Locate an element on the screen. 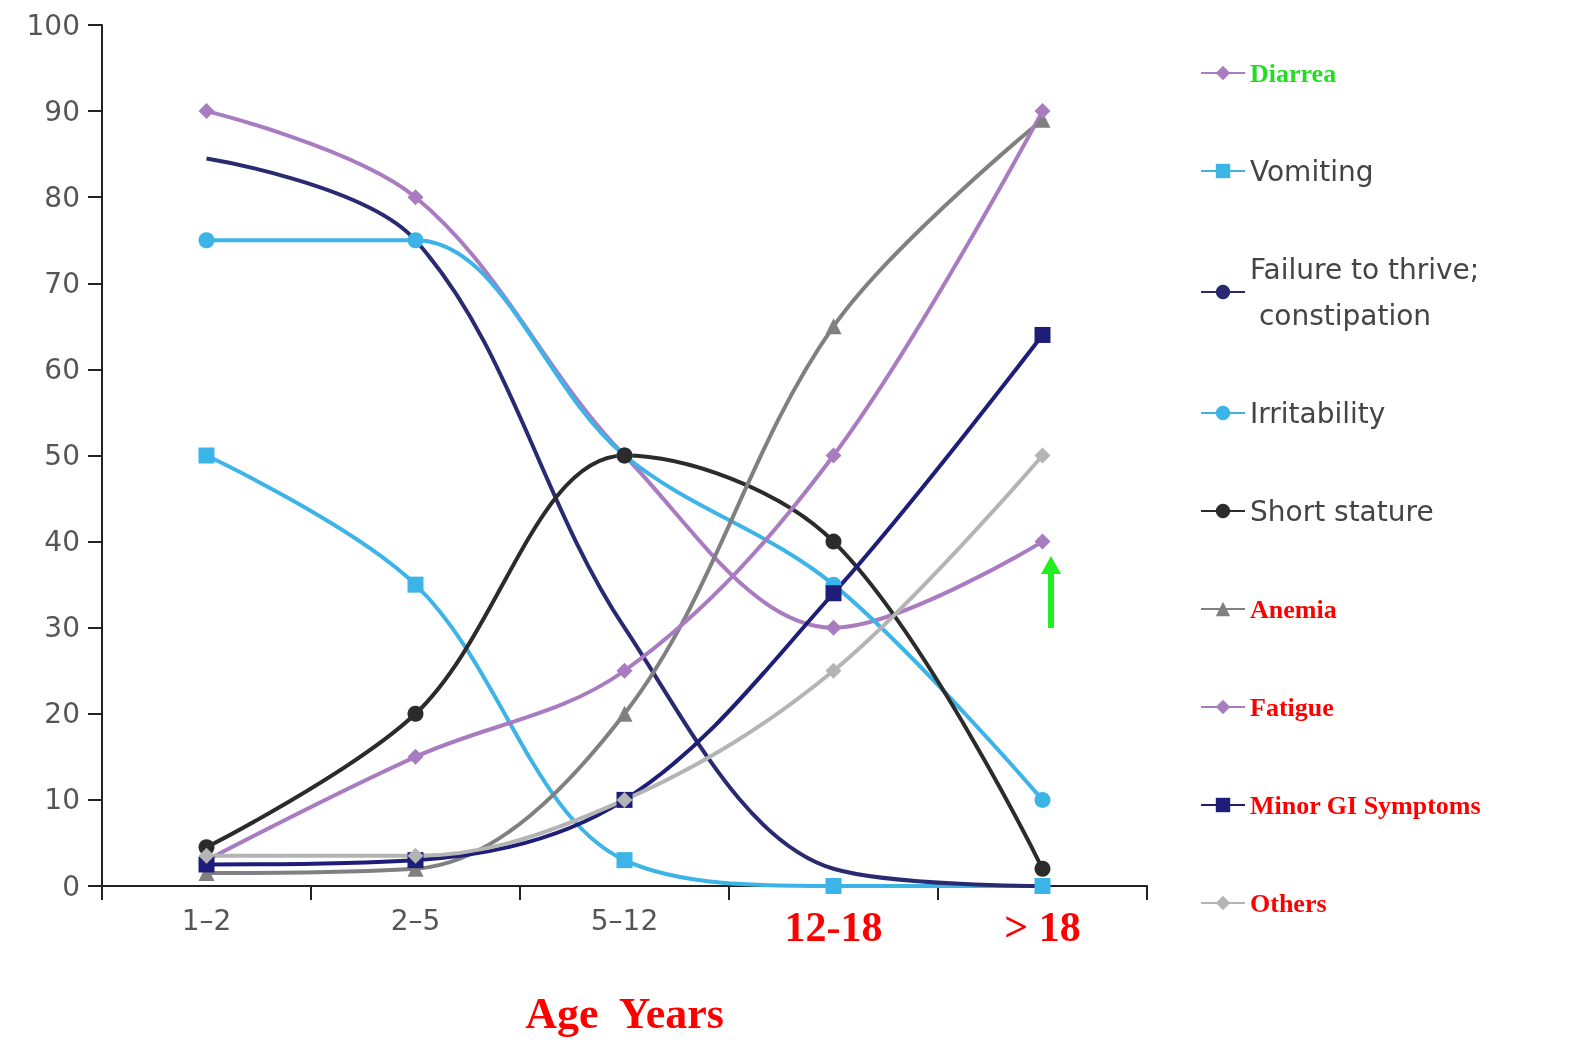 The width and height of the screenshot is (1587, 1040). y-tick-label: 0 is located at coordinates (71, 886).